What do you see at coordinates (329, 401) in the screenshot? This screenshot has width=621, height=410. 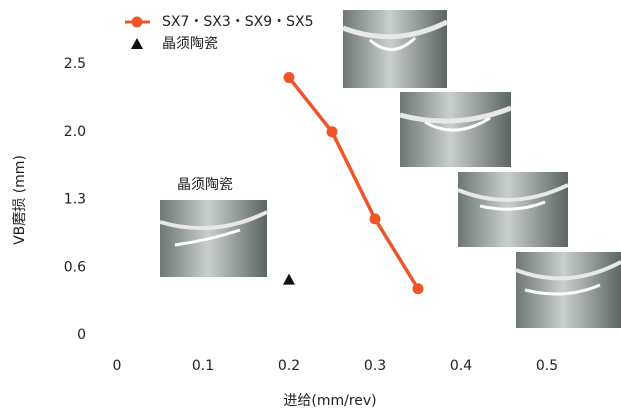 I see `x-axis-label: 进给(mm/rev)` at bounding box center [329, 401].